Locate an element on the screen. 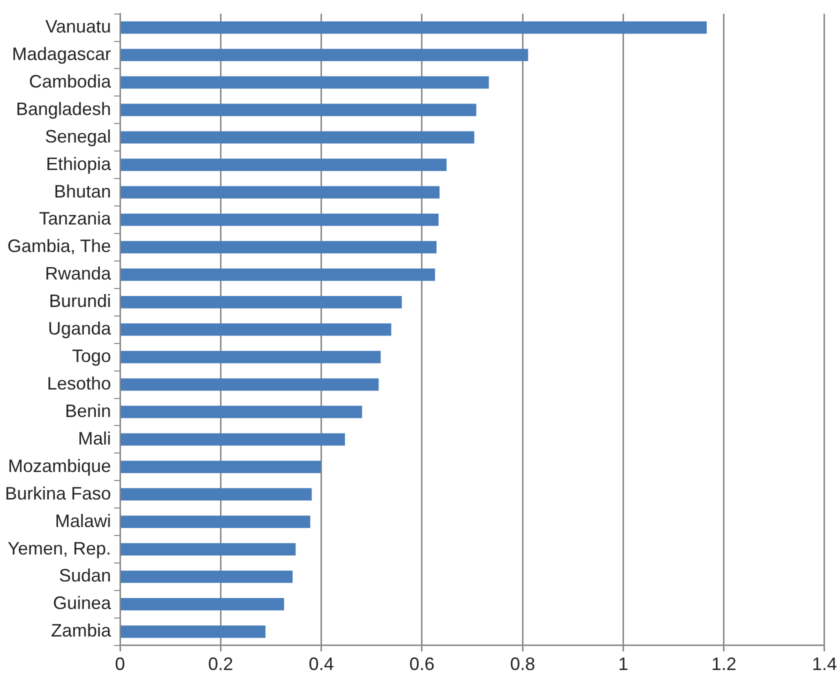 This screenshot has width=840, height=681. x-tick-label: 1 is located at coordinates (623, 664).